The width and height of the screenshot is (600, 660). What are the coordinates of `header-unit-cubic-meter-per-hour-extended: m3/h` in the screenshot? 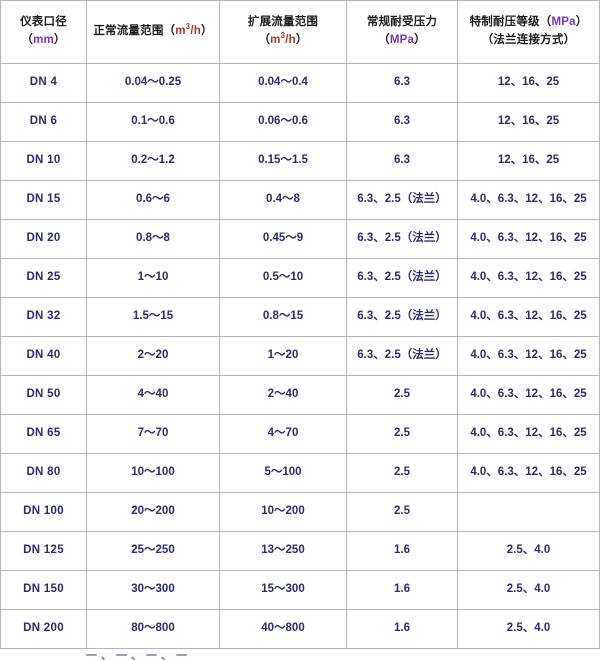 It's located at (283, 38).